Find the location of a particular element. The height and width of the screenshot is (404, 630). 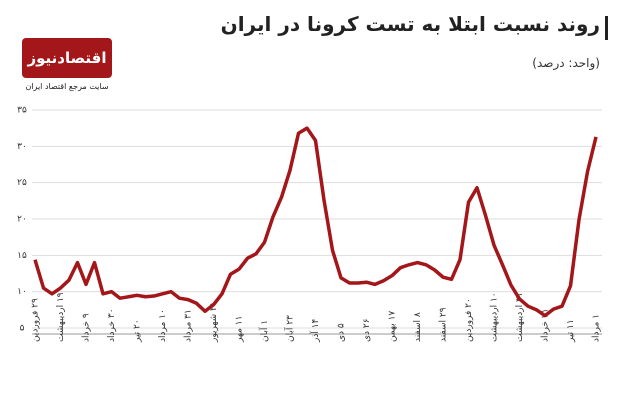

x-tick-label: ۳۱ مرداد is located at coordinates (189, 325).